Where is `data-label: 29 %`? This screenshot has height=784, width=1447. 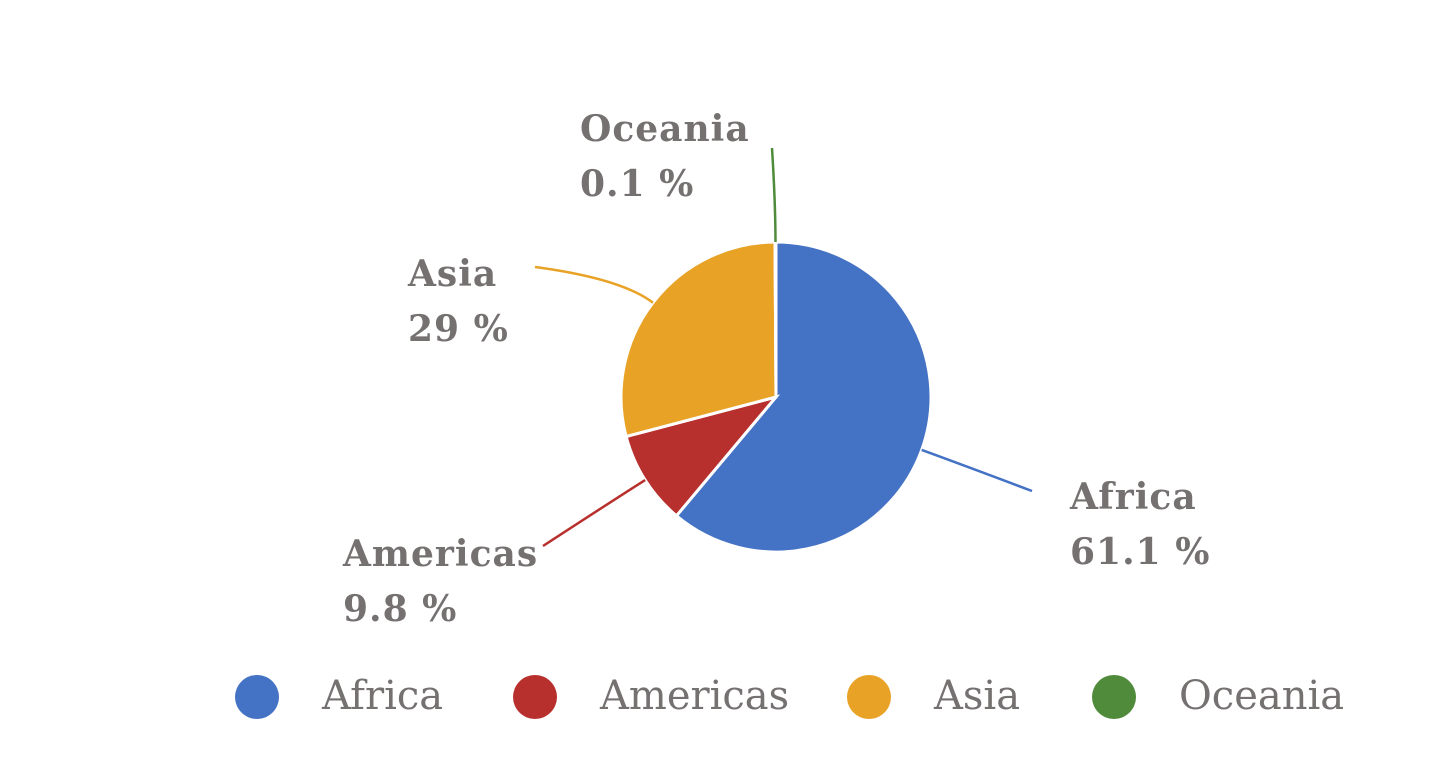 data-label: 29 % is located at coordinates (458, 329).